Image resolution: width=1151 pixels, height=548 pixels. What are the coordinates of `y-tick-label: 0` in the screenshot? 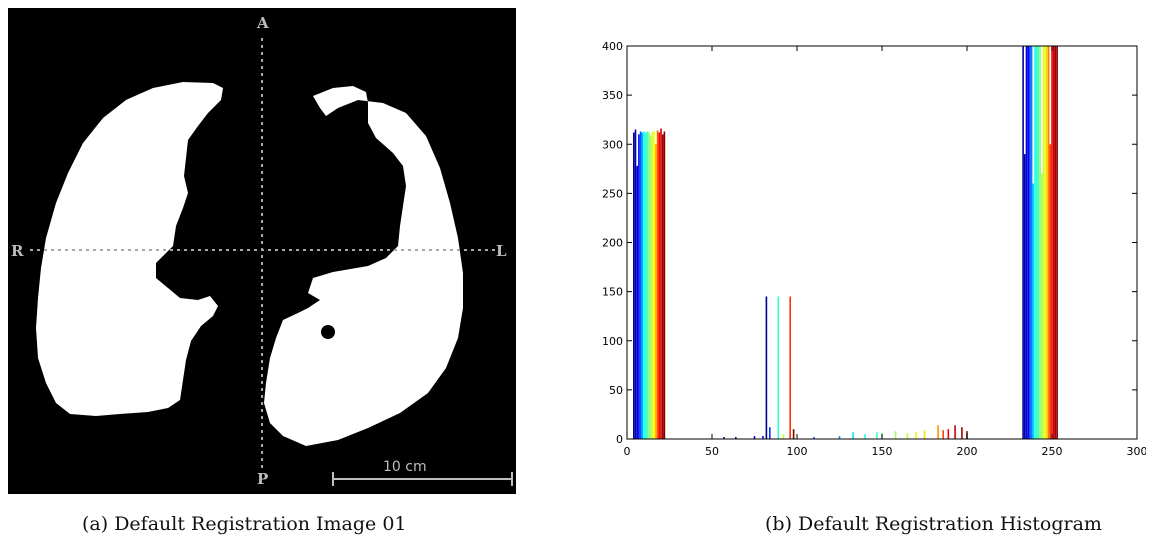 It's located at (619, 439).